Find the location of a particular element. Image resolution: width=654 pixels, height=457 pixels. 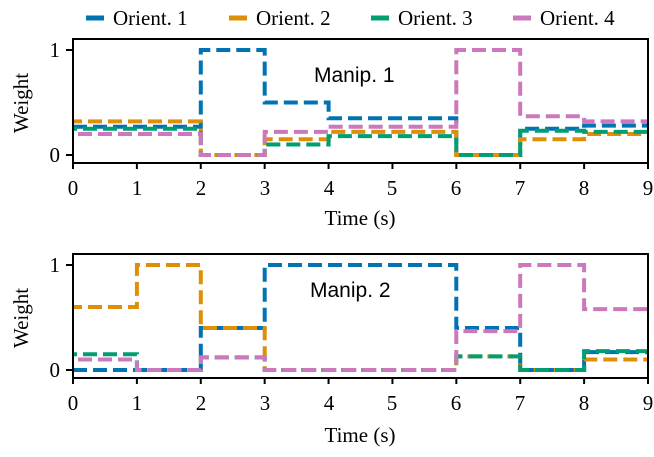

annotation-manip-2: Manip. 2 is located at coordinates (350, 290).